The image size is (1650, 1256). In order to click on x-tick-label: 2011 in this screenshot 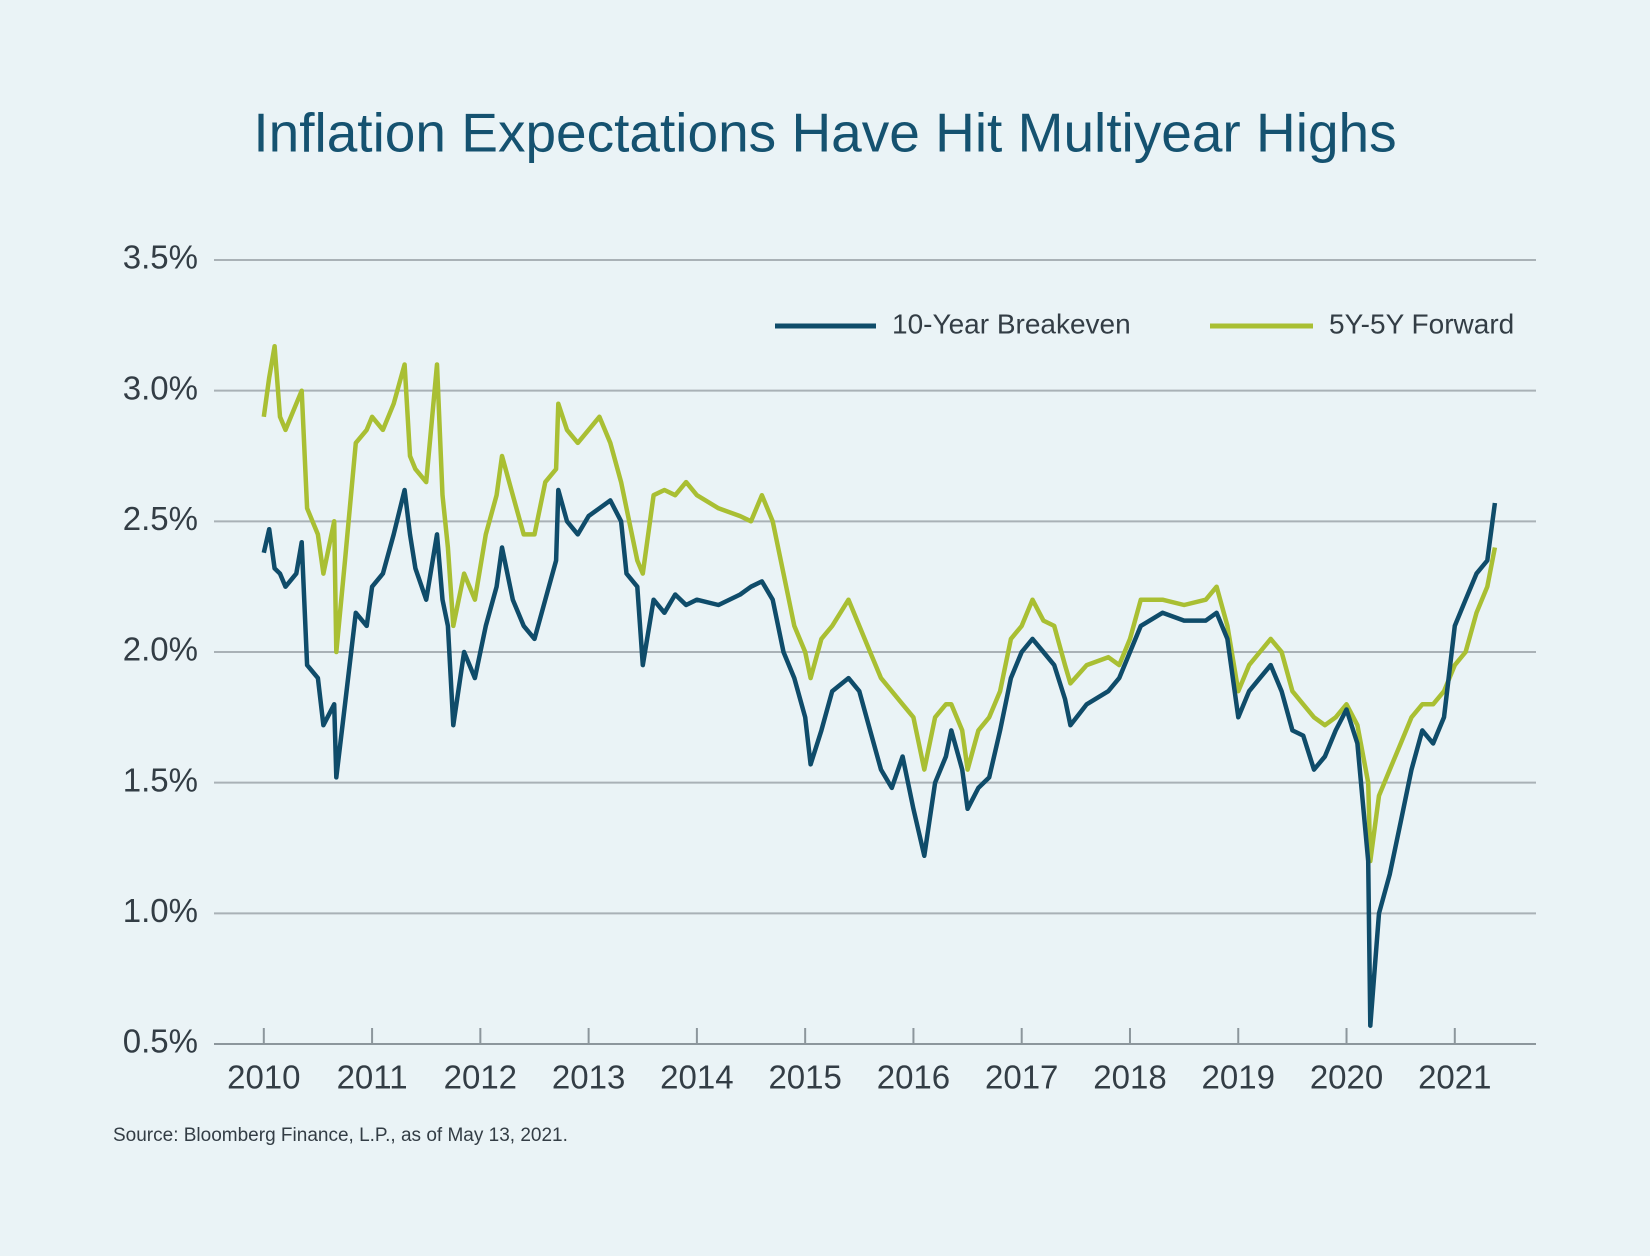, I will do `click(372, 1077)`.